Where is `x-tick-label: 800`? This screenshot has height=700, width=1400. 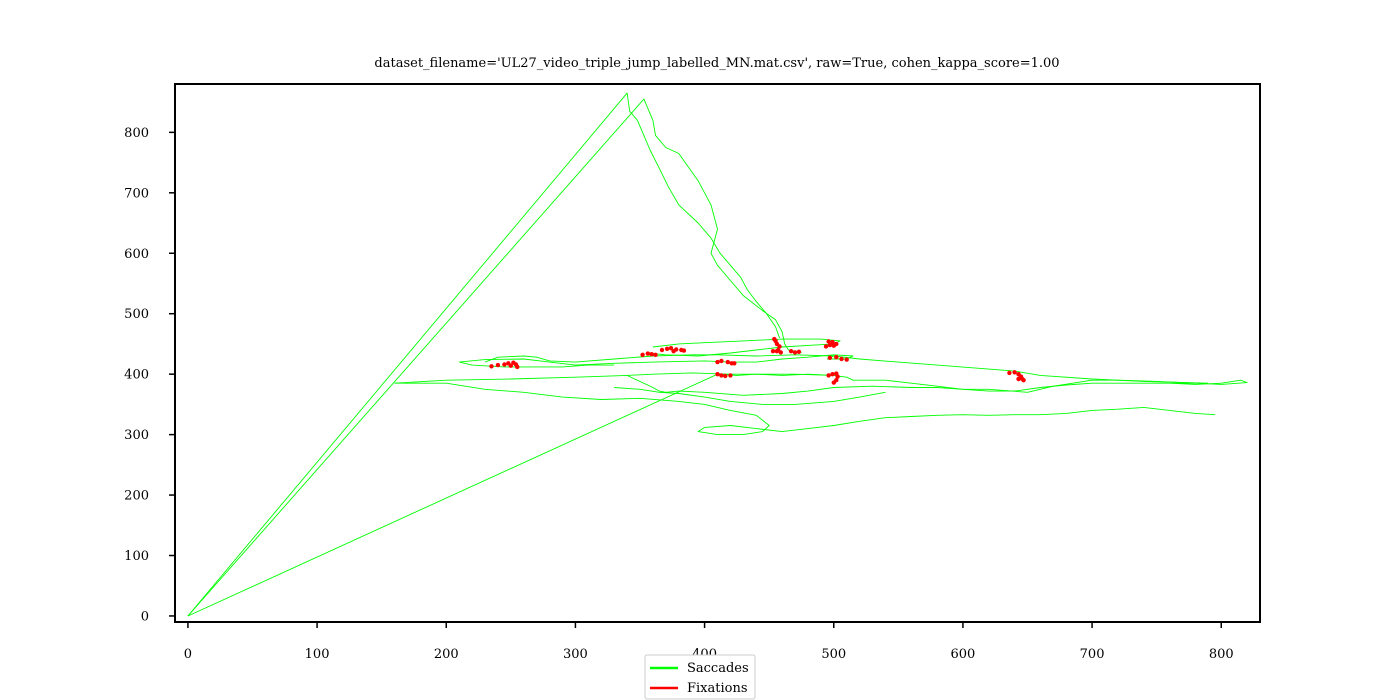
x-tick-label: 800 is located at coordinates (1221, 654).